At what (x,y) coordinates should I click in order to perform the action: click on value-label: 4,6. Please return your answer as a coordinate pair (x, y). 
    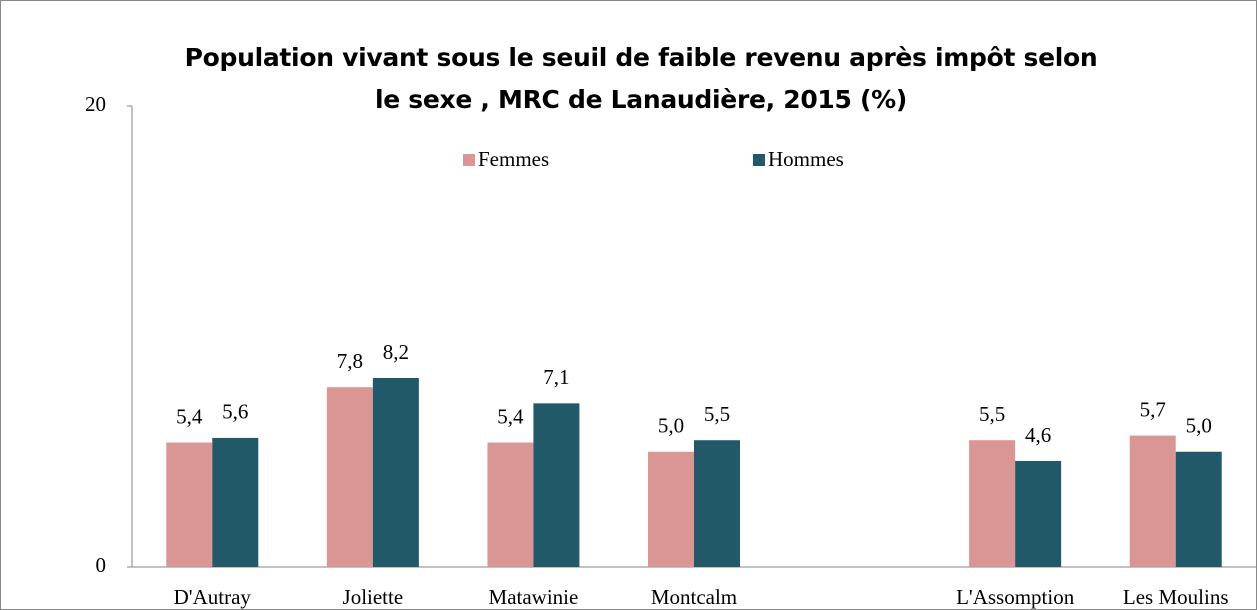
    Looking at the image, I should click on (1038, 435).